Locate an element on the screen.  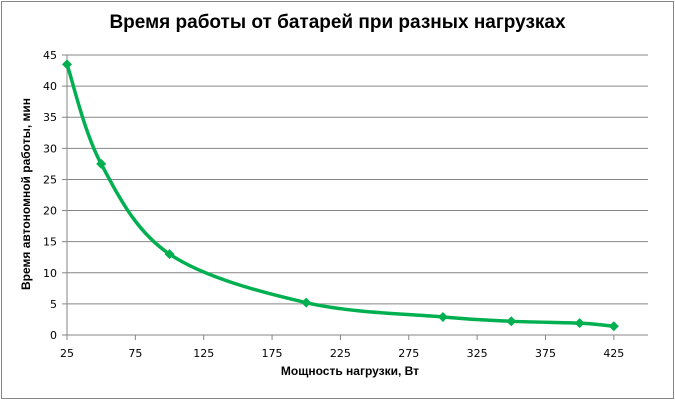
x-tick-label: 375 is located at coordinates (545, 353).